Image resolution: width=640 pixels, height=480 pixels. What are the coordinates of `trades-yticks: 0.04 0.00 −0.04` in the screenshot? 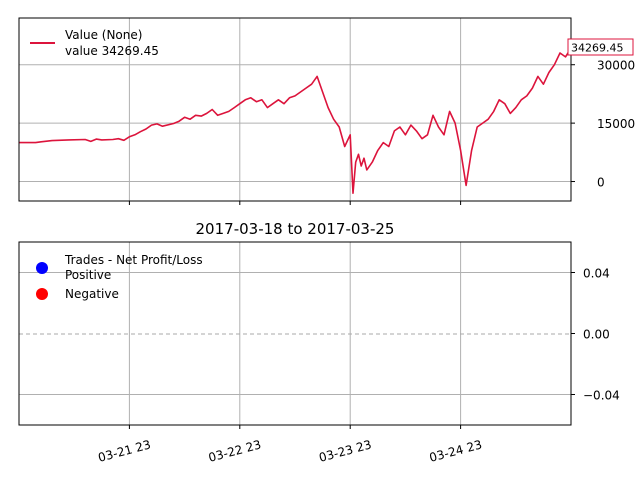 It's located at (595, 335).